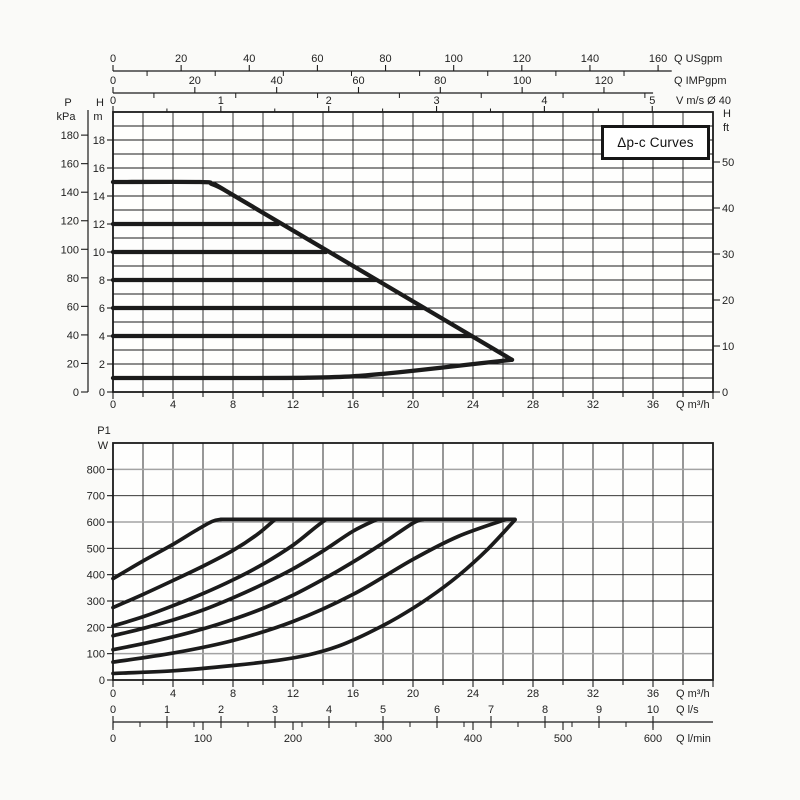 This screenshot has height=800, width=800. What do you see at coordinates (70, 136) in the screenshot?
I see `tick-label: 180` at bounding box center [70, 136].